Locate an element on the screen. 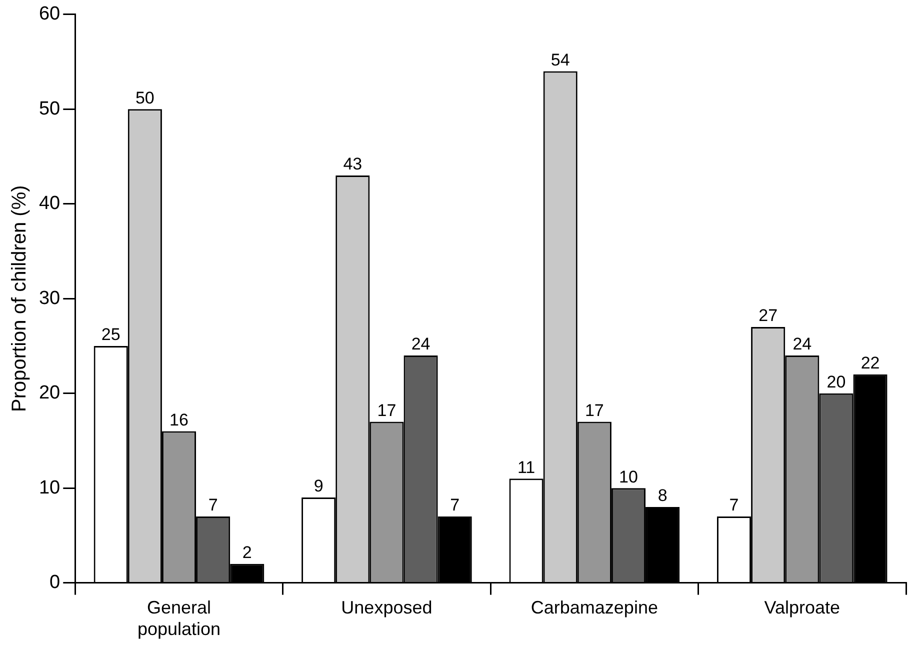  y-tick-label: 40 is located at coordinates (49, 203).